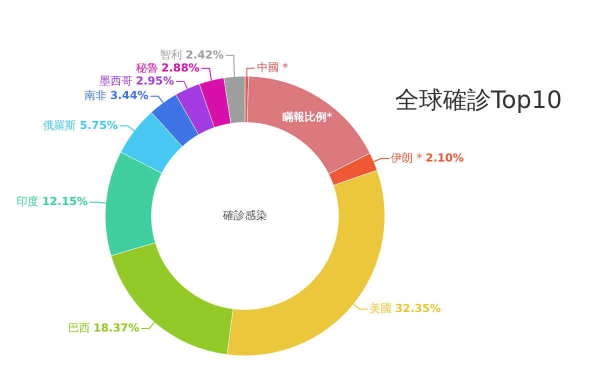 This screenshot has width=600, height=382. What do you see at coordinates (173, 55) in the screenshot?
I see `slice-label: 智利` at bounding box center [173, 55].